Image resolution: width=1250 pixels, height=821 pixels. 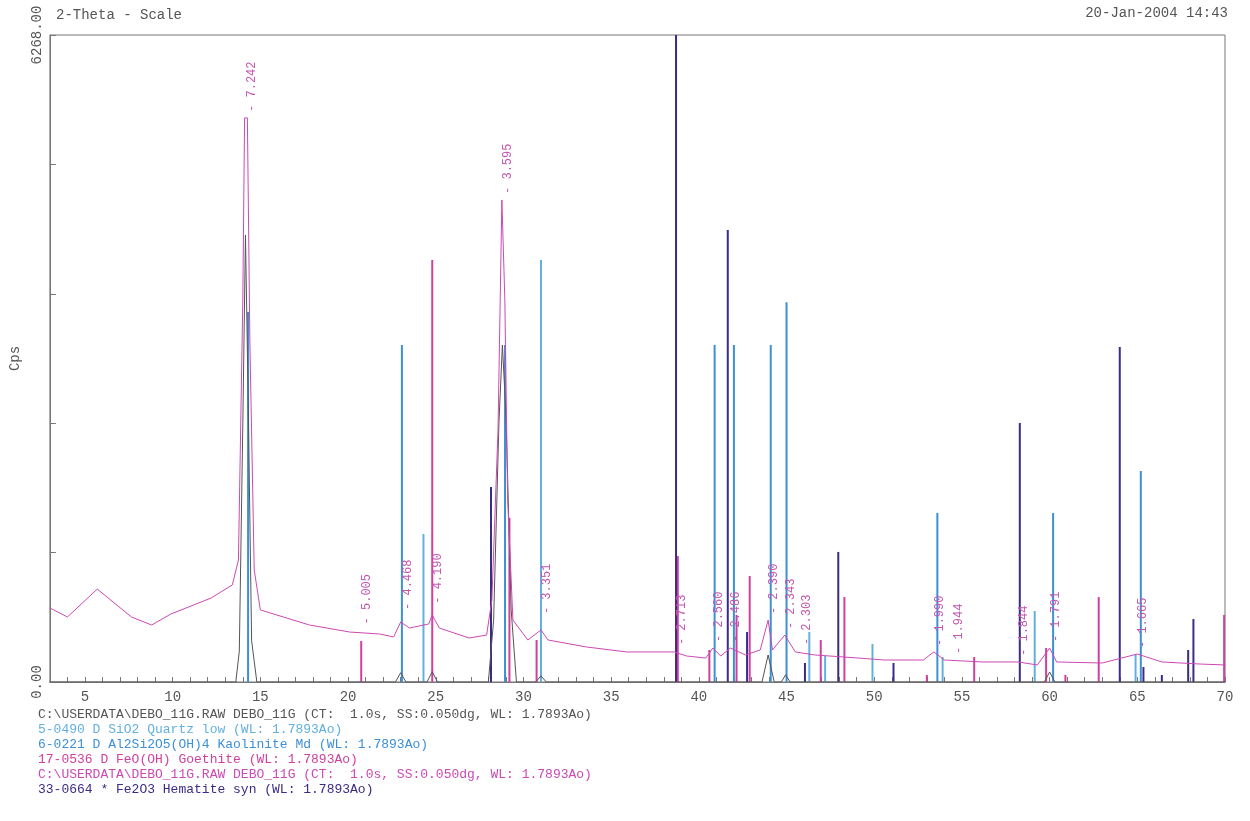 What do you see at coordinates (438, 578) in the screenshot?
I see `annotation: - 4.190` at bounding box center [438, 578].